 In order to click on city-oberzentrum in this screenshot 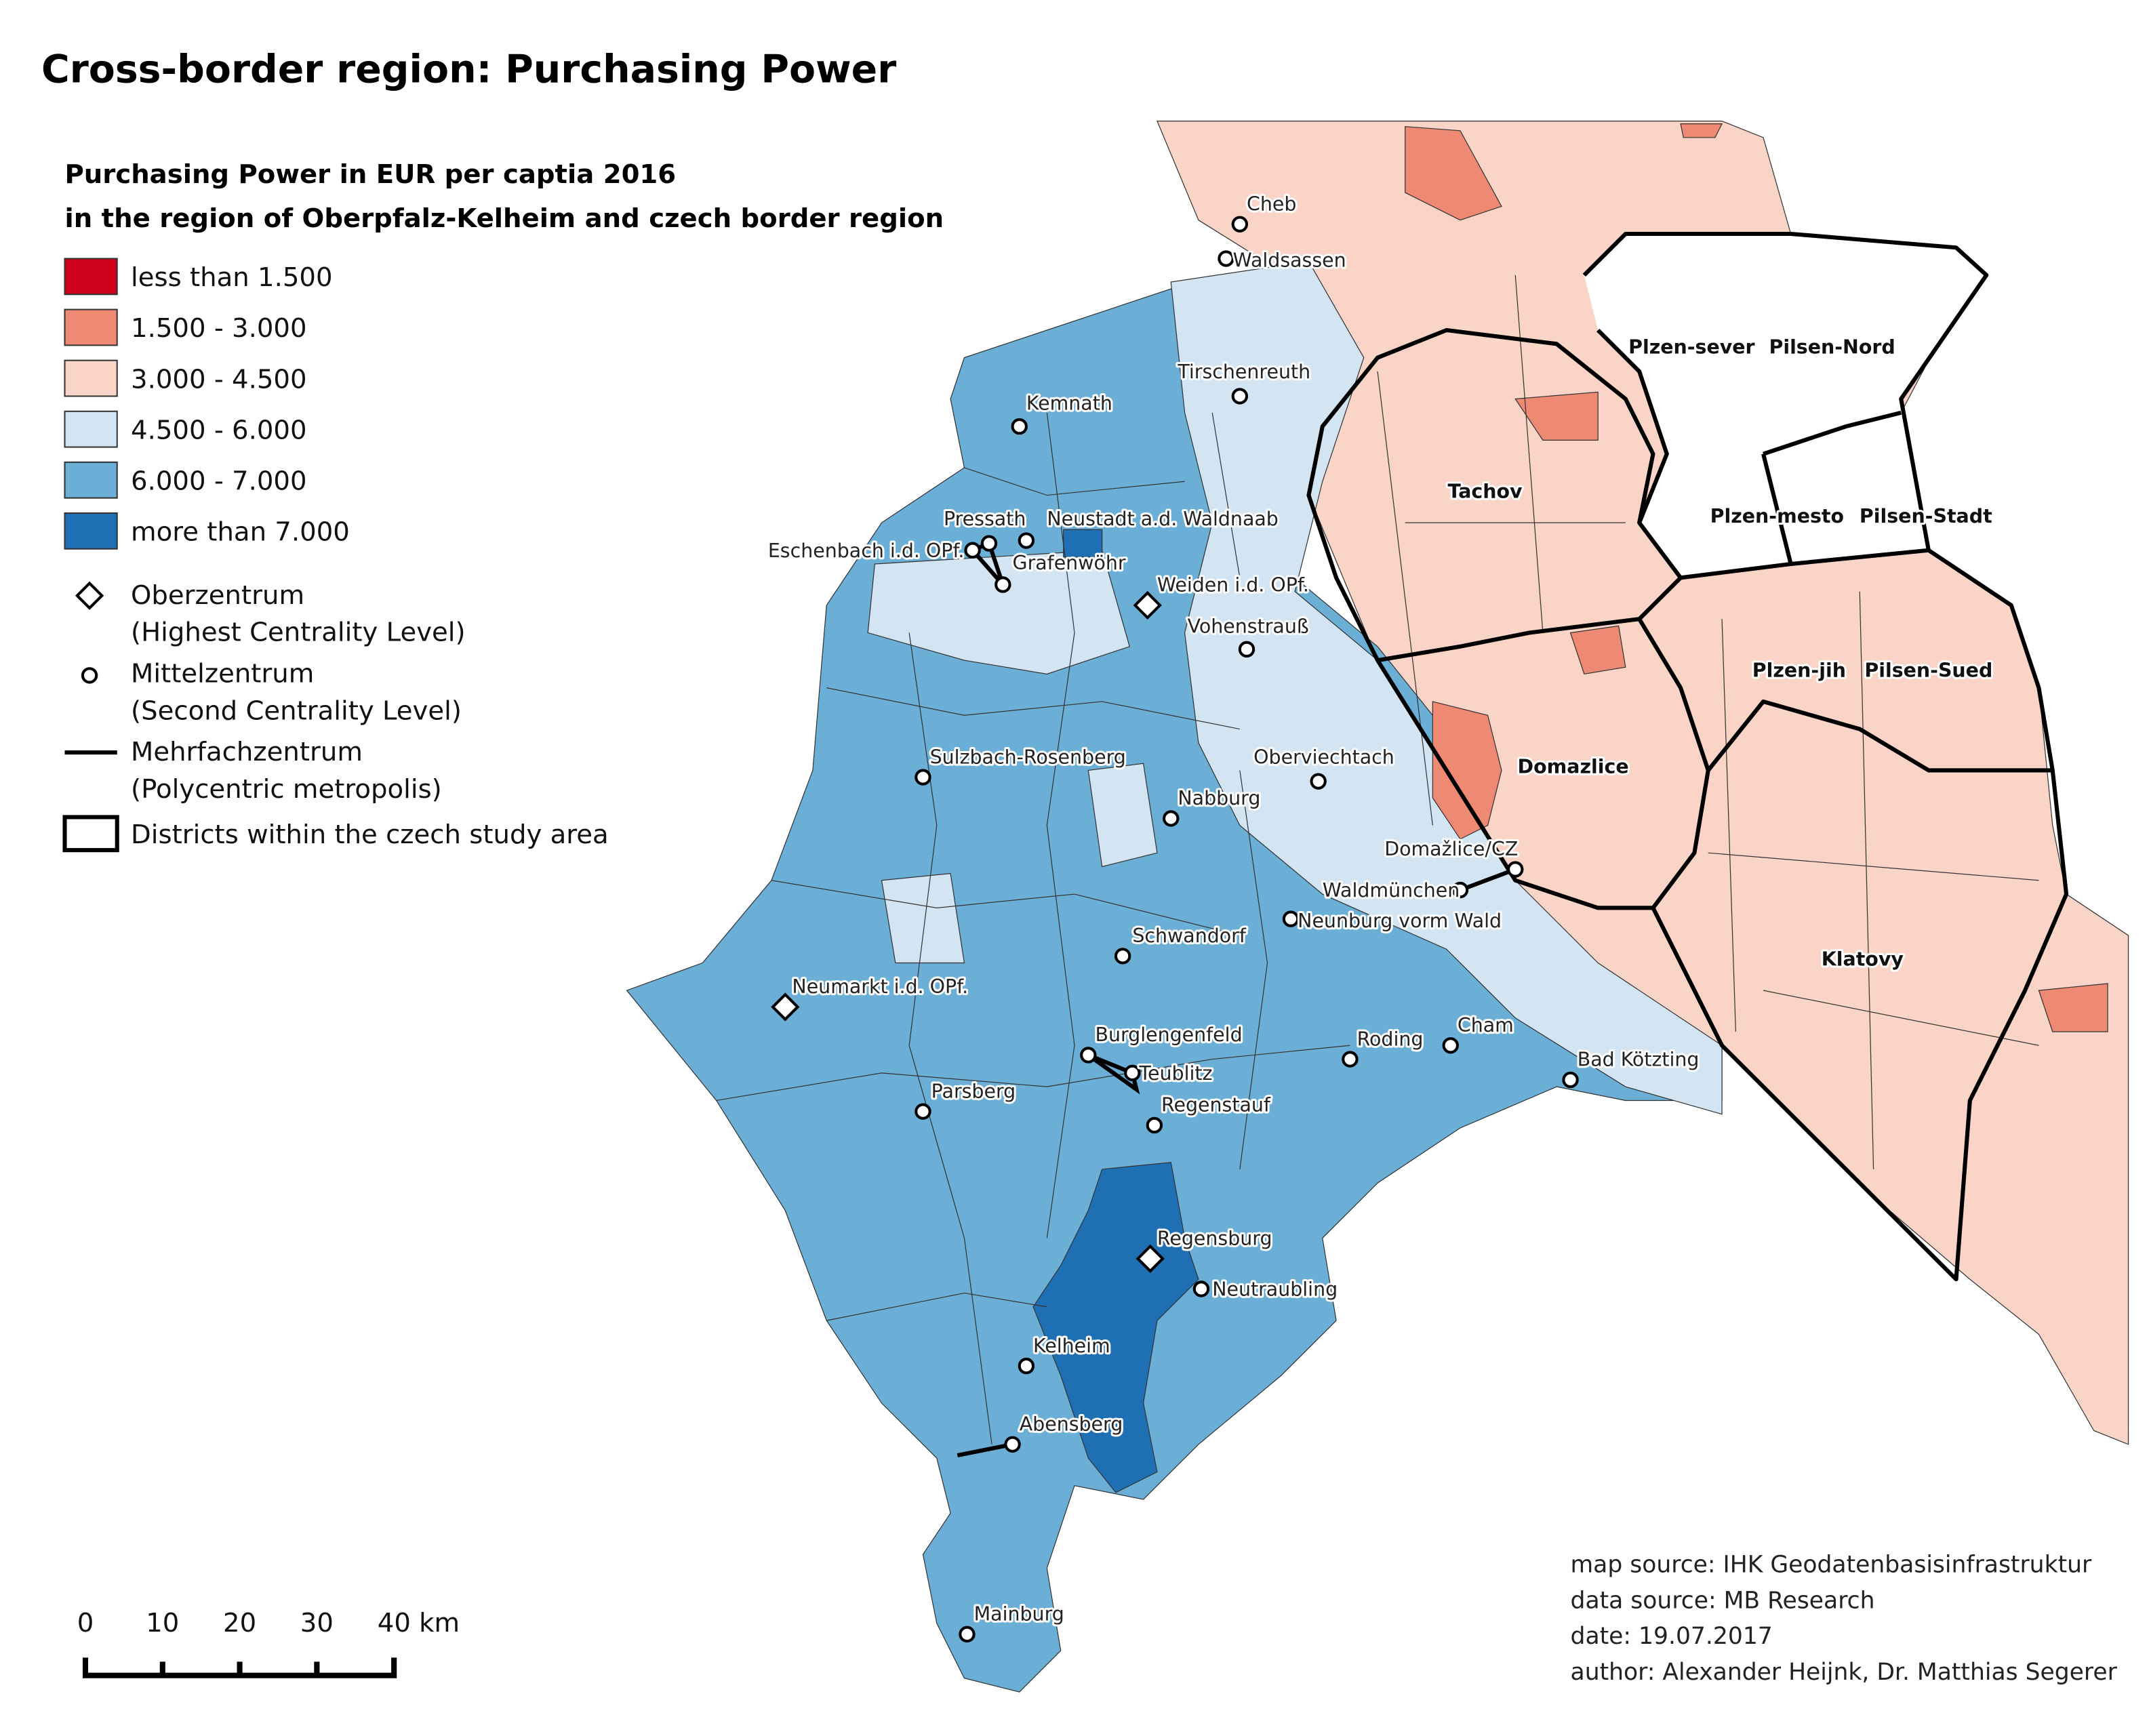, I will do `click(785, 1007)`.